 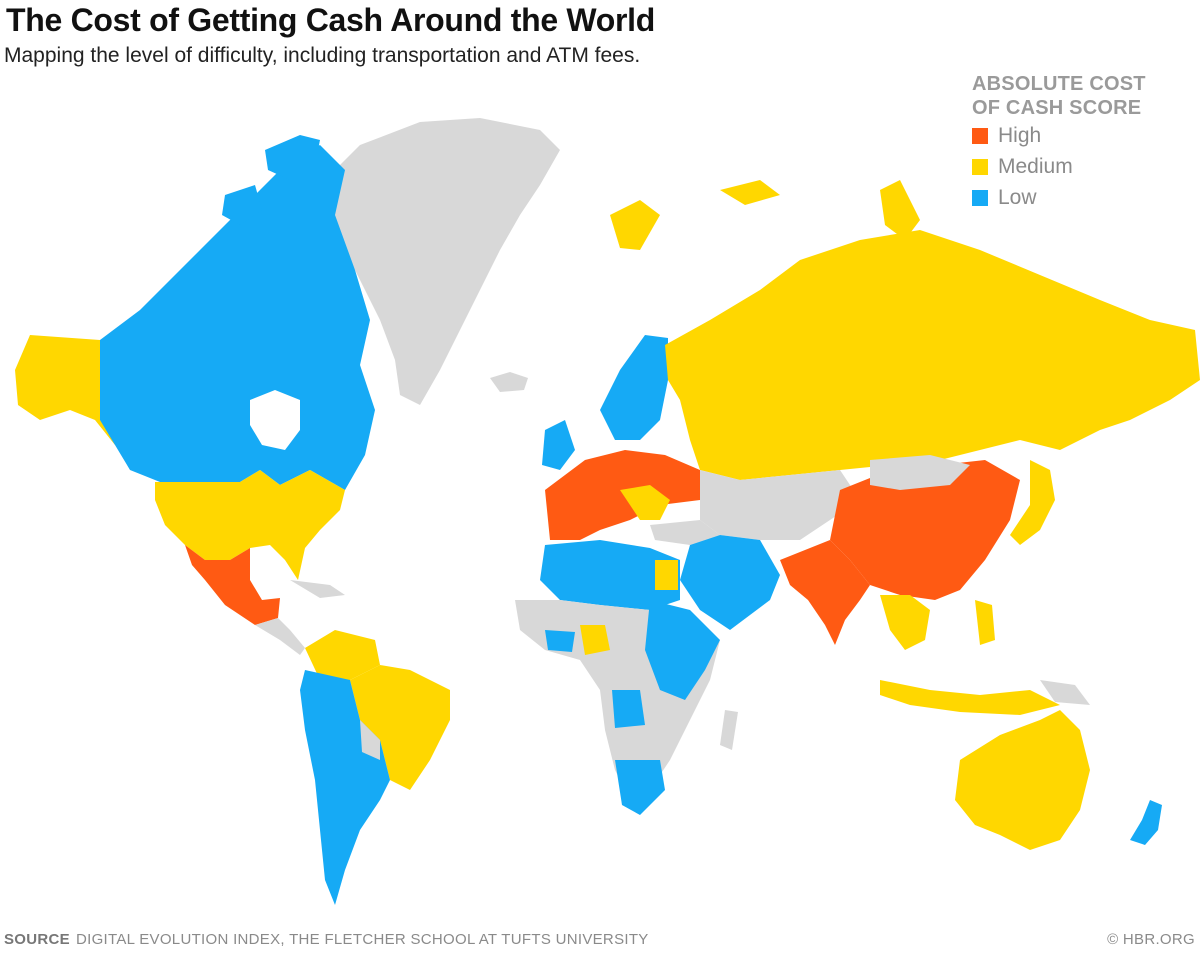 I want to click on region-canada, so click(x=237, y=317).